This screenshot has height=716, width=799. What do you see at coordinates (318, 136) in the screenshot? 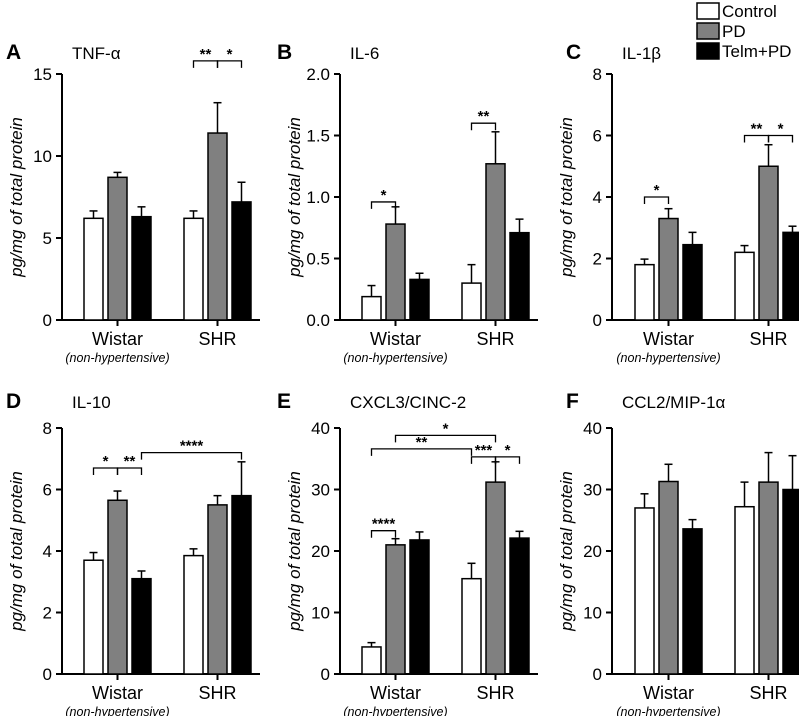
I see `panel-b-y-tick-label: 1.5` at bounding box center [318, 136].